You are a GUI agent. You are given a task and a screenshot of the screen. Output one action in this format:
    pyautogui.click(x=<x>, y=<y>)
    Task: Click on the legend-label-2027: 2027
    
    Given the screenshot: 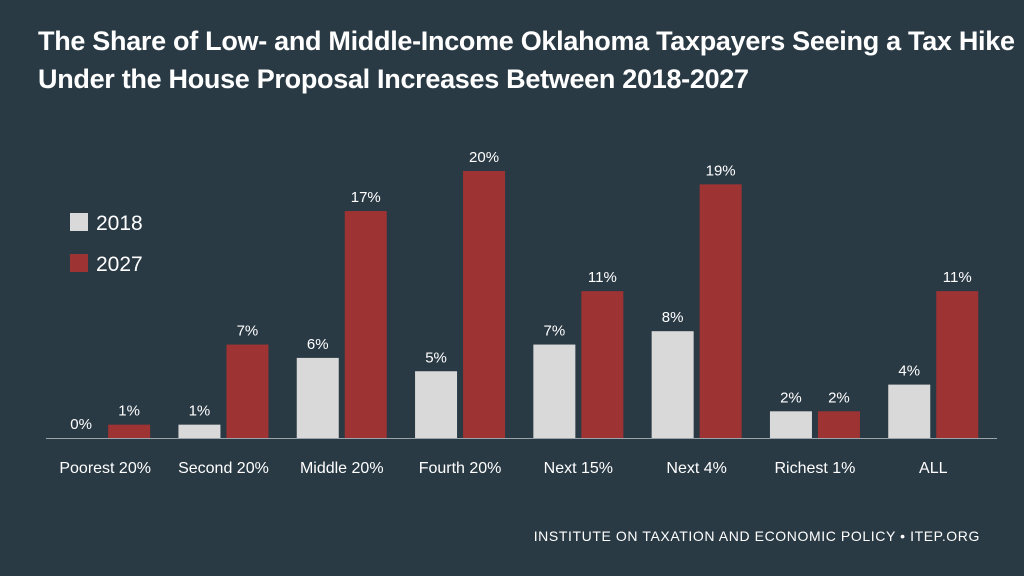 What is the action you would take?
    pyautogui.click(x=119, y=264)
    